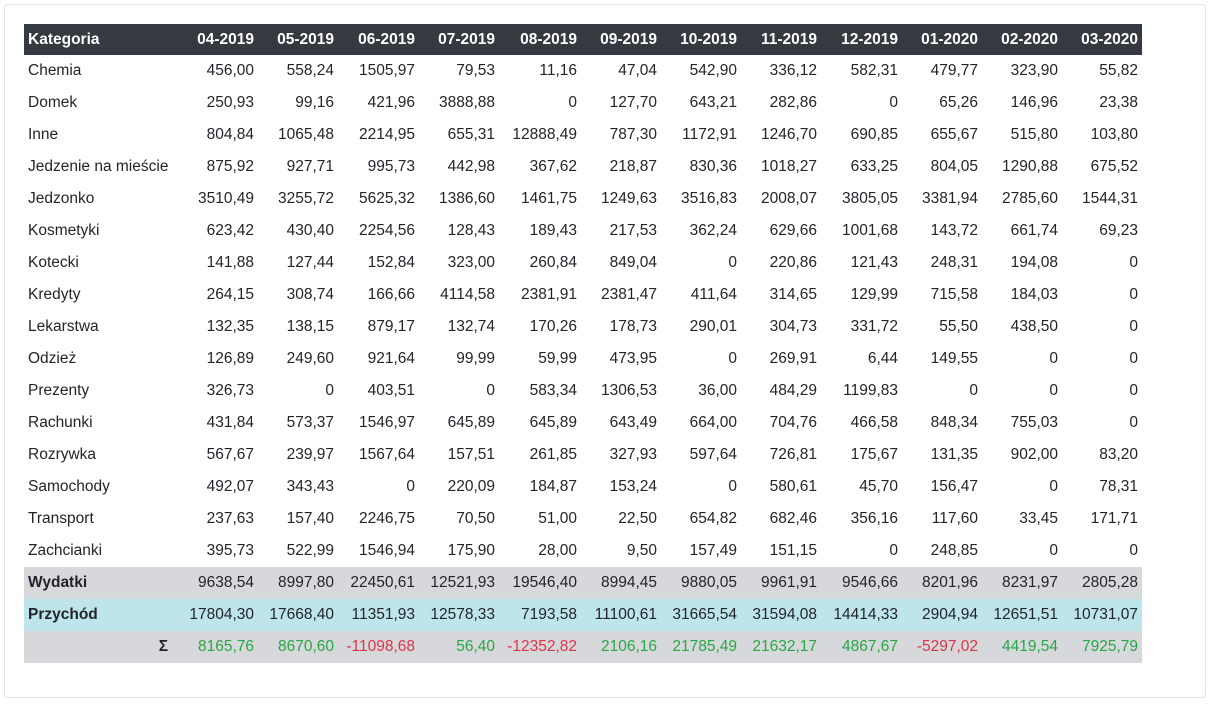  Describe the element at coordinates (386, 230) in the screenshot. I see `value-cell: 2254,56` at that location.